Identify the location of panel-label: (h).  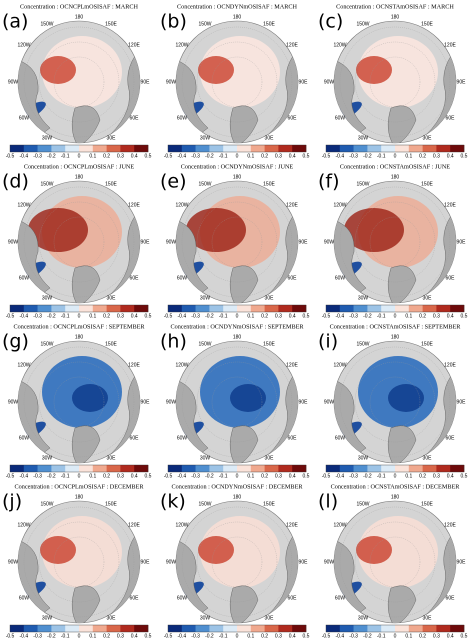
(173, 342).